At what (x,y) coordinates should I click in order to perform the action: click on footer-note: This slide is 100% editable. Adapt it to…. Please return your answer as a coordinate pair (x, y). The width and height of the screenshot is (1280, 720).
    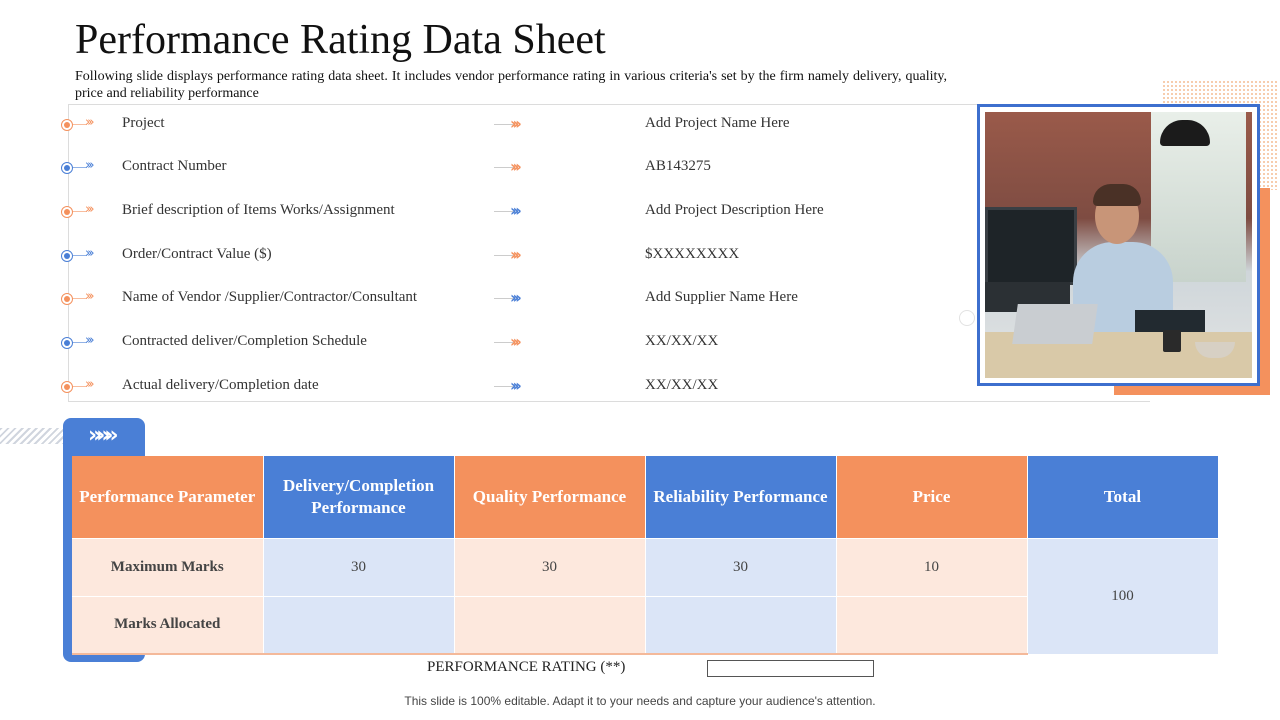
    Looking at the image, I should click on (640, 701).